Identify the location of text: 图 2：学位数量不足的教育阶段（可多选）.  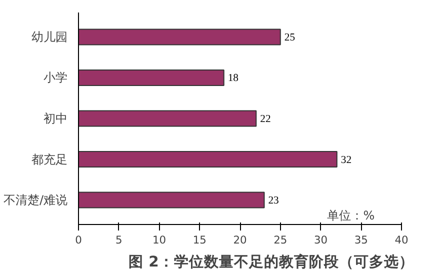
(271, 261).